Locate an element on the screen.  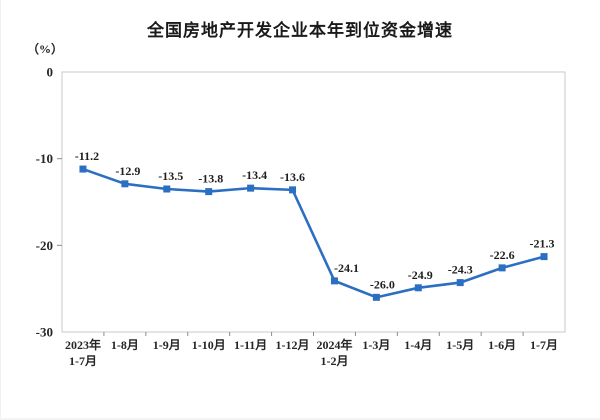
data-point-label: -24.1 is located at coordinates (346, 268).